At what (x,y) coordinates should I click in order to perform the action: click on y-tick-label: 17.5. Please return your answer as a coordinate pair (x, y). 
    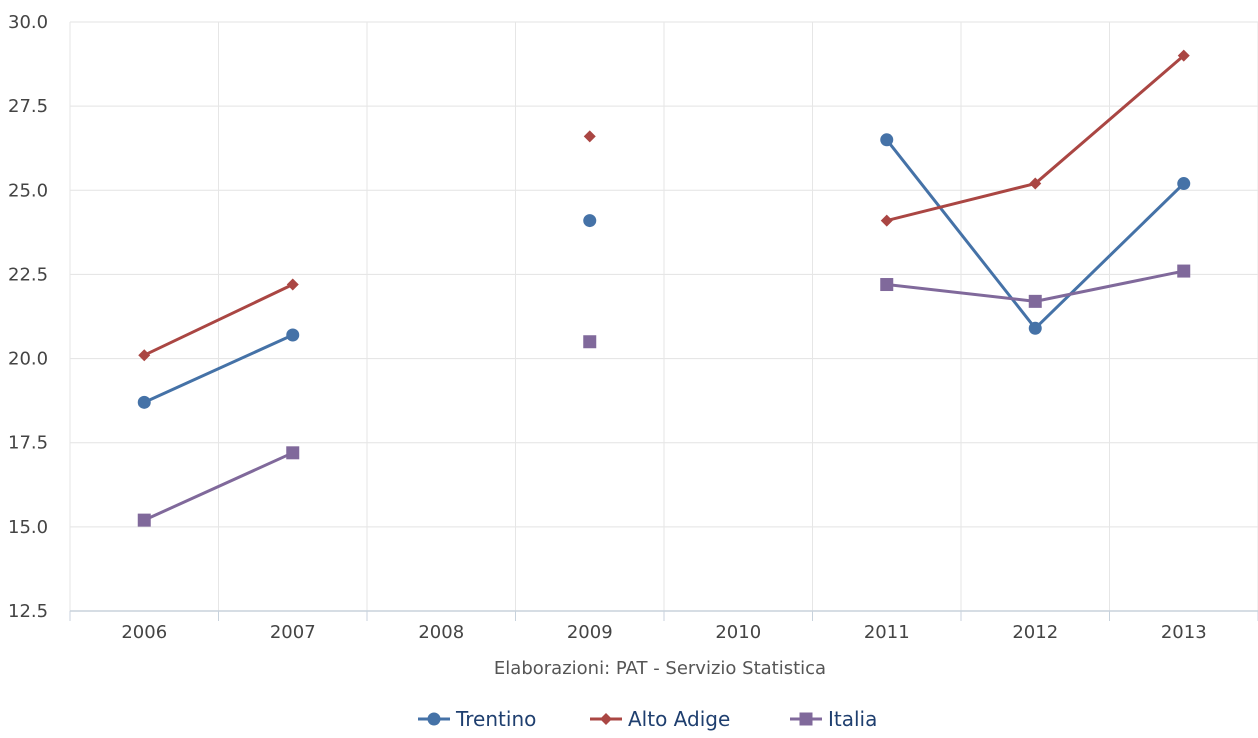
    Looking at the image, I should click on (28, 443).